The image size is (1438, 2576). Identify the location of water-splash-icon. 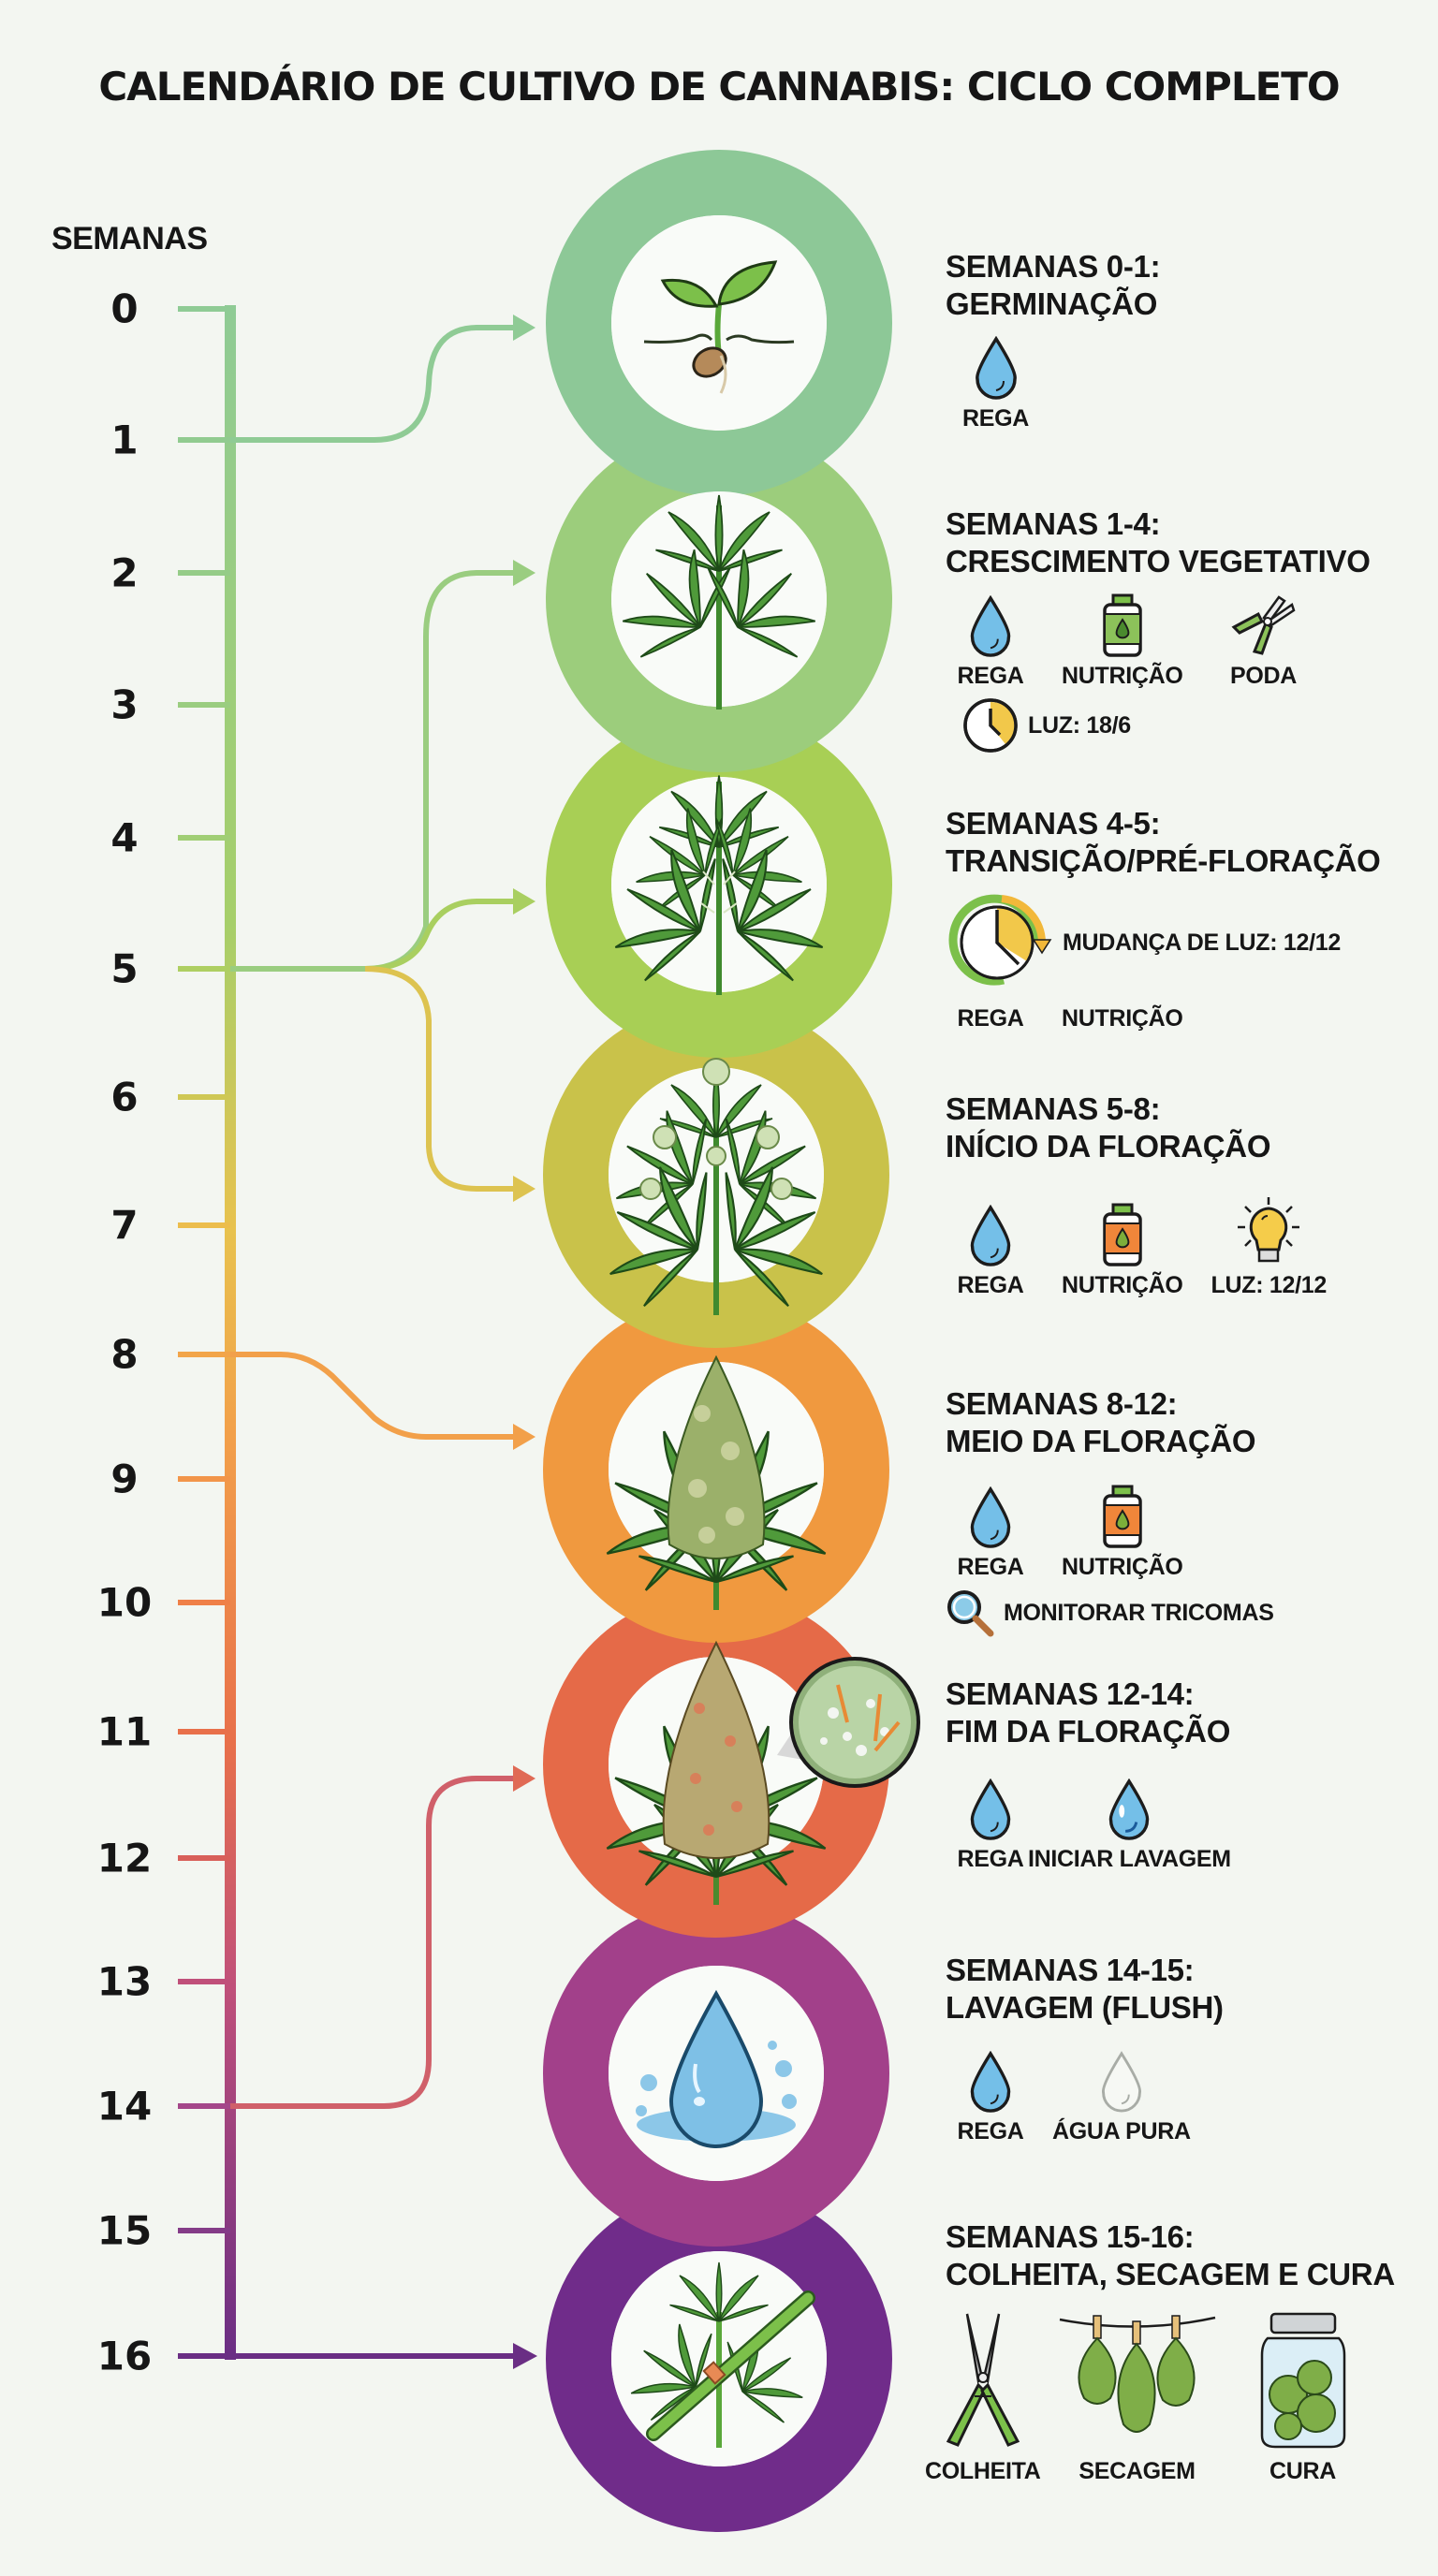
(716, 2068).